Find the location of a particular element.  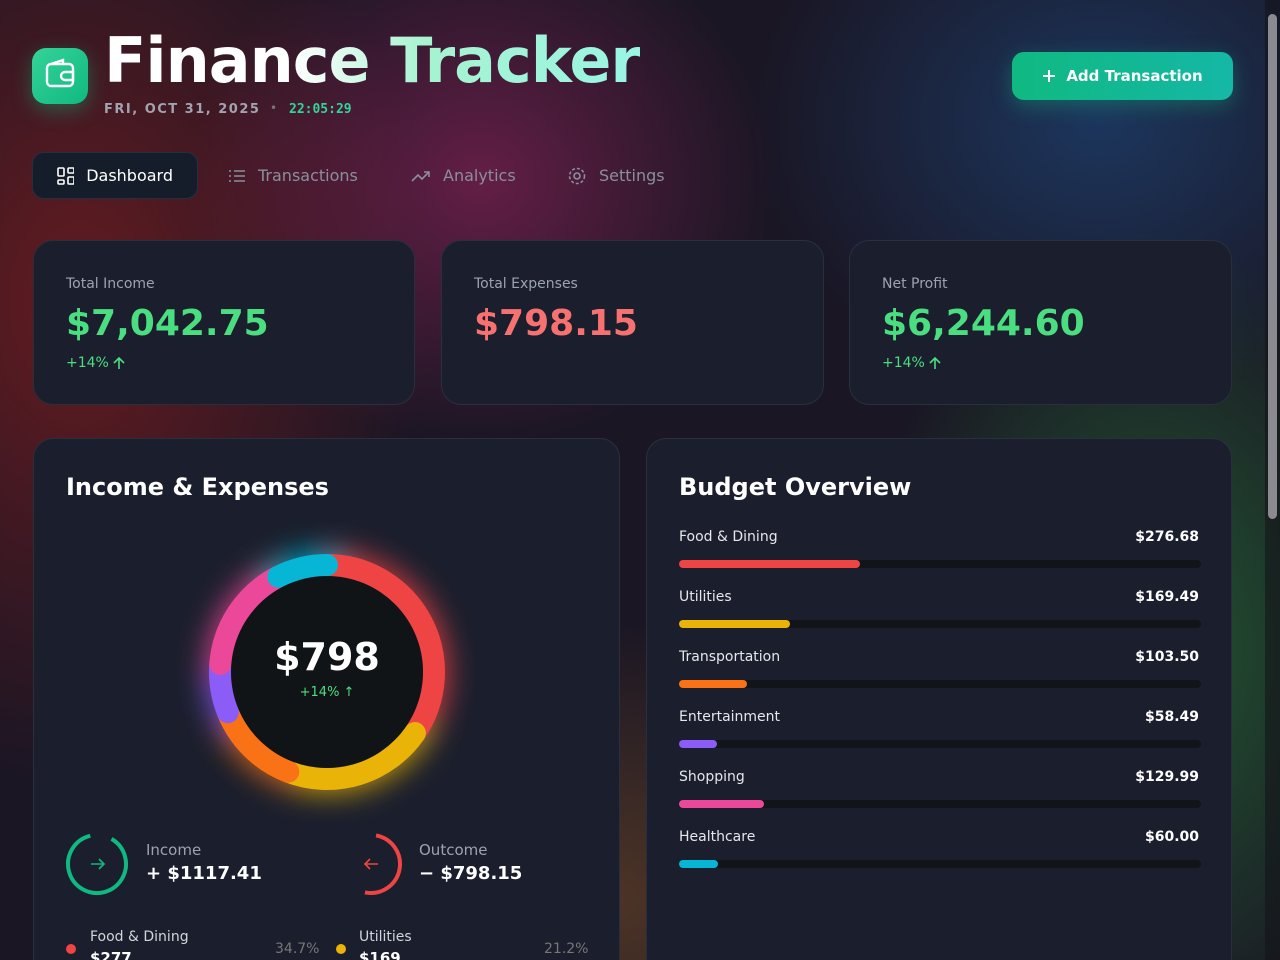

legend-share: 34.7% is located at coordinates (297, 949).